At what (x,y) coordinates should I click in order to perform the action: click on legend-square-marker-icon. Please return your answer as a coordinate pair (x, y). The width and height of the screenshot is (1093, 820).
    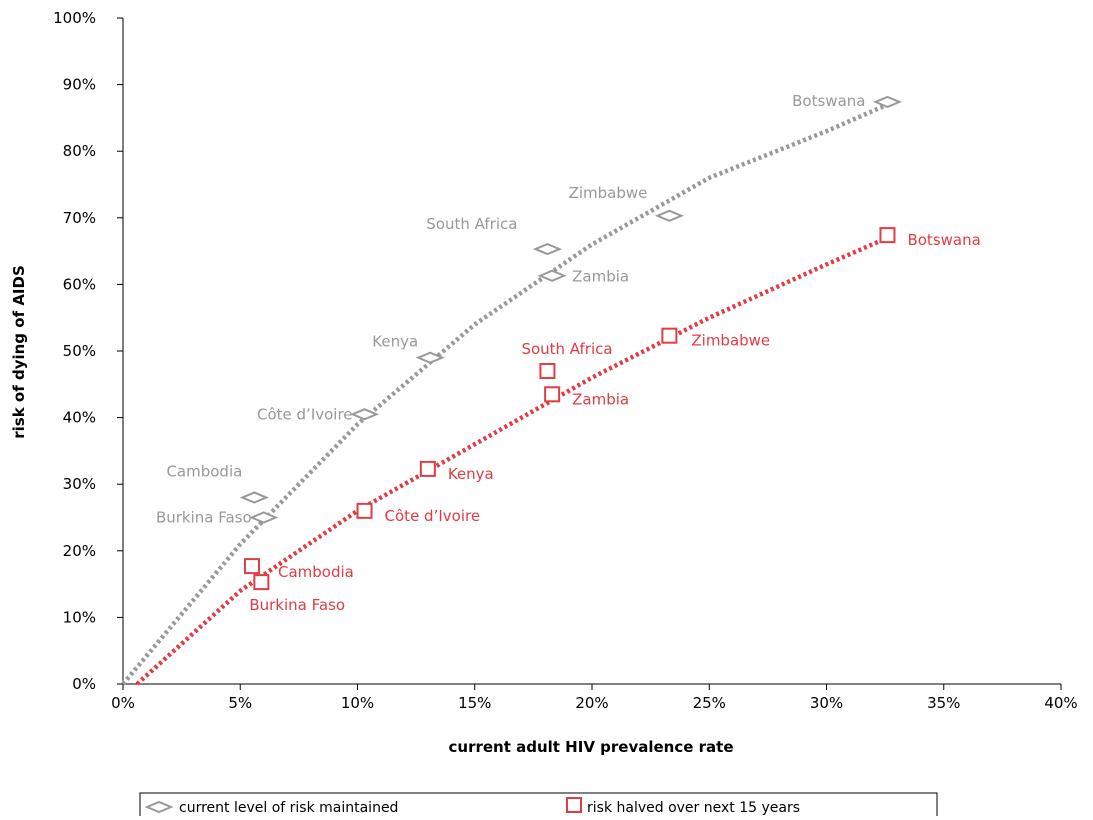
    Looking at the image, I should click on (574, 805).